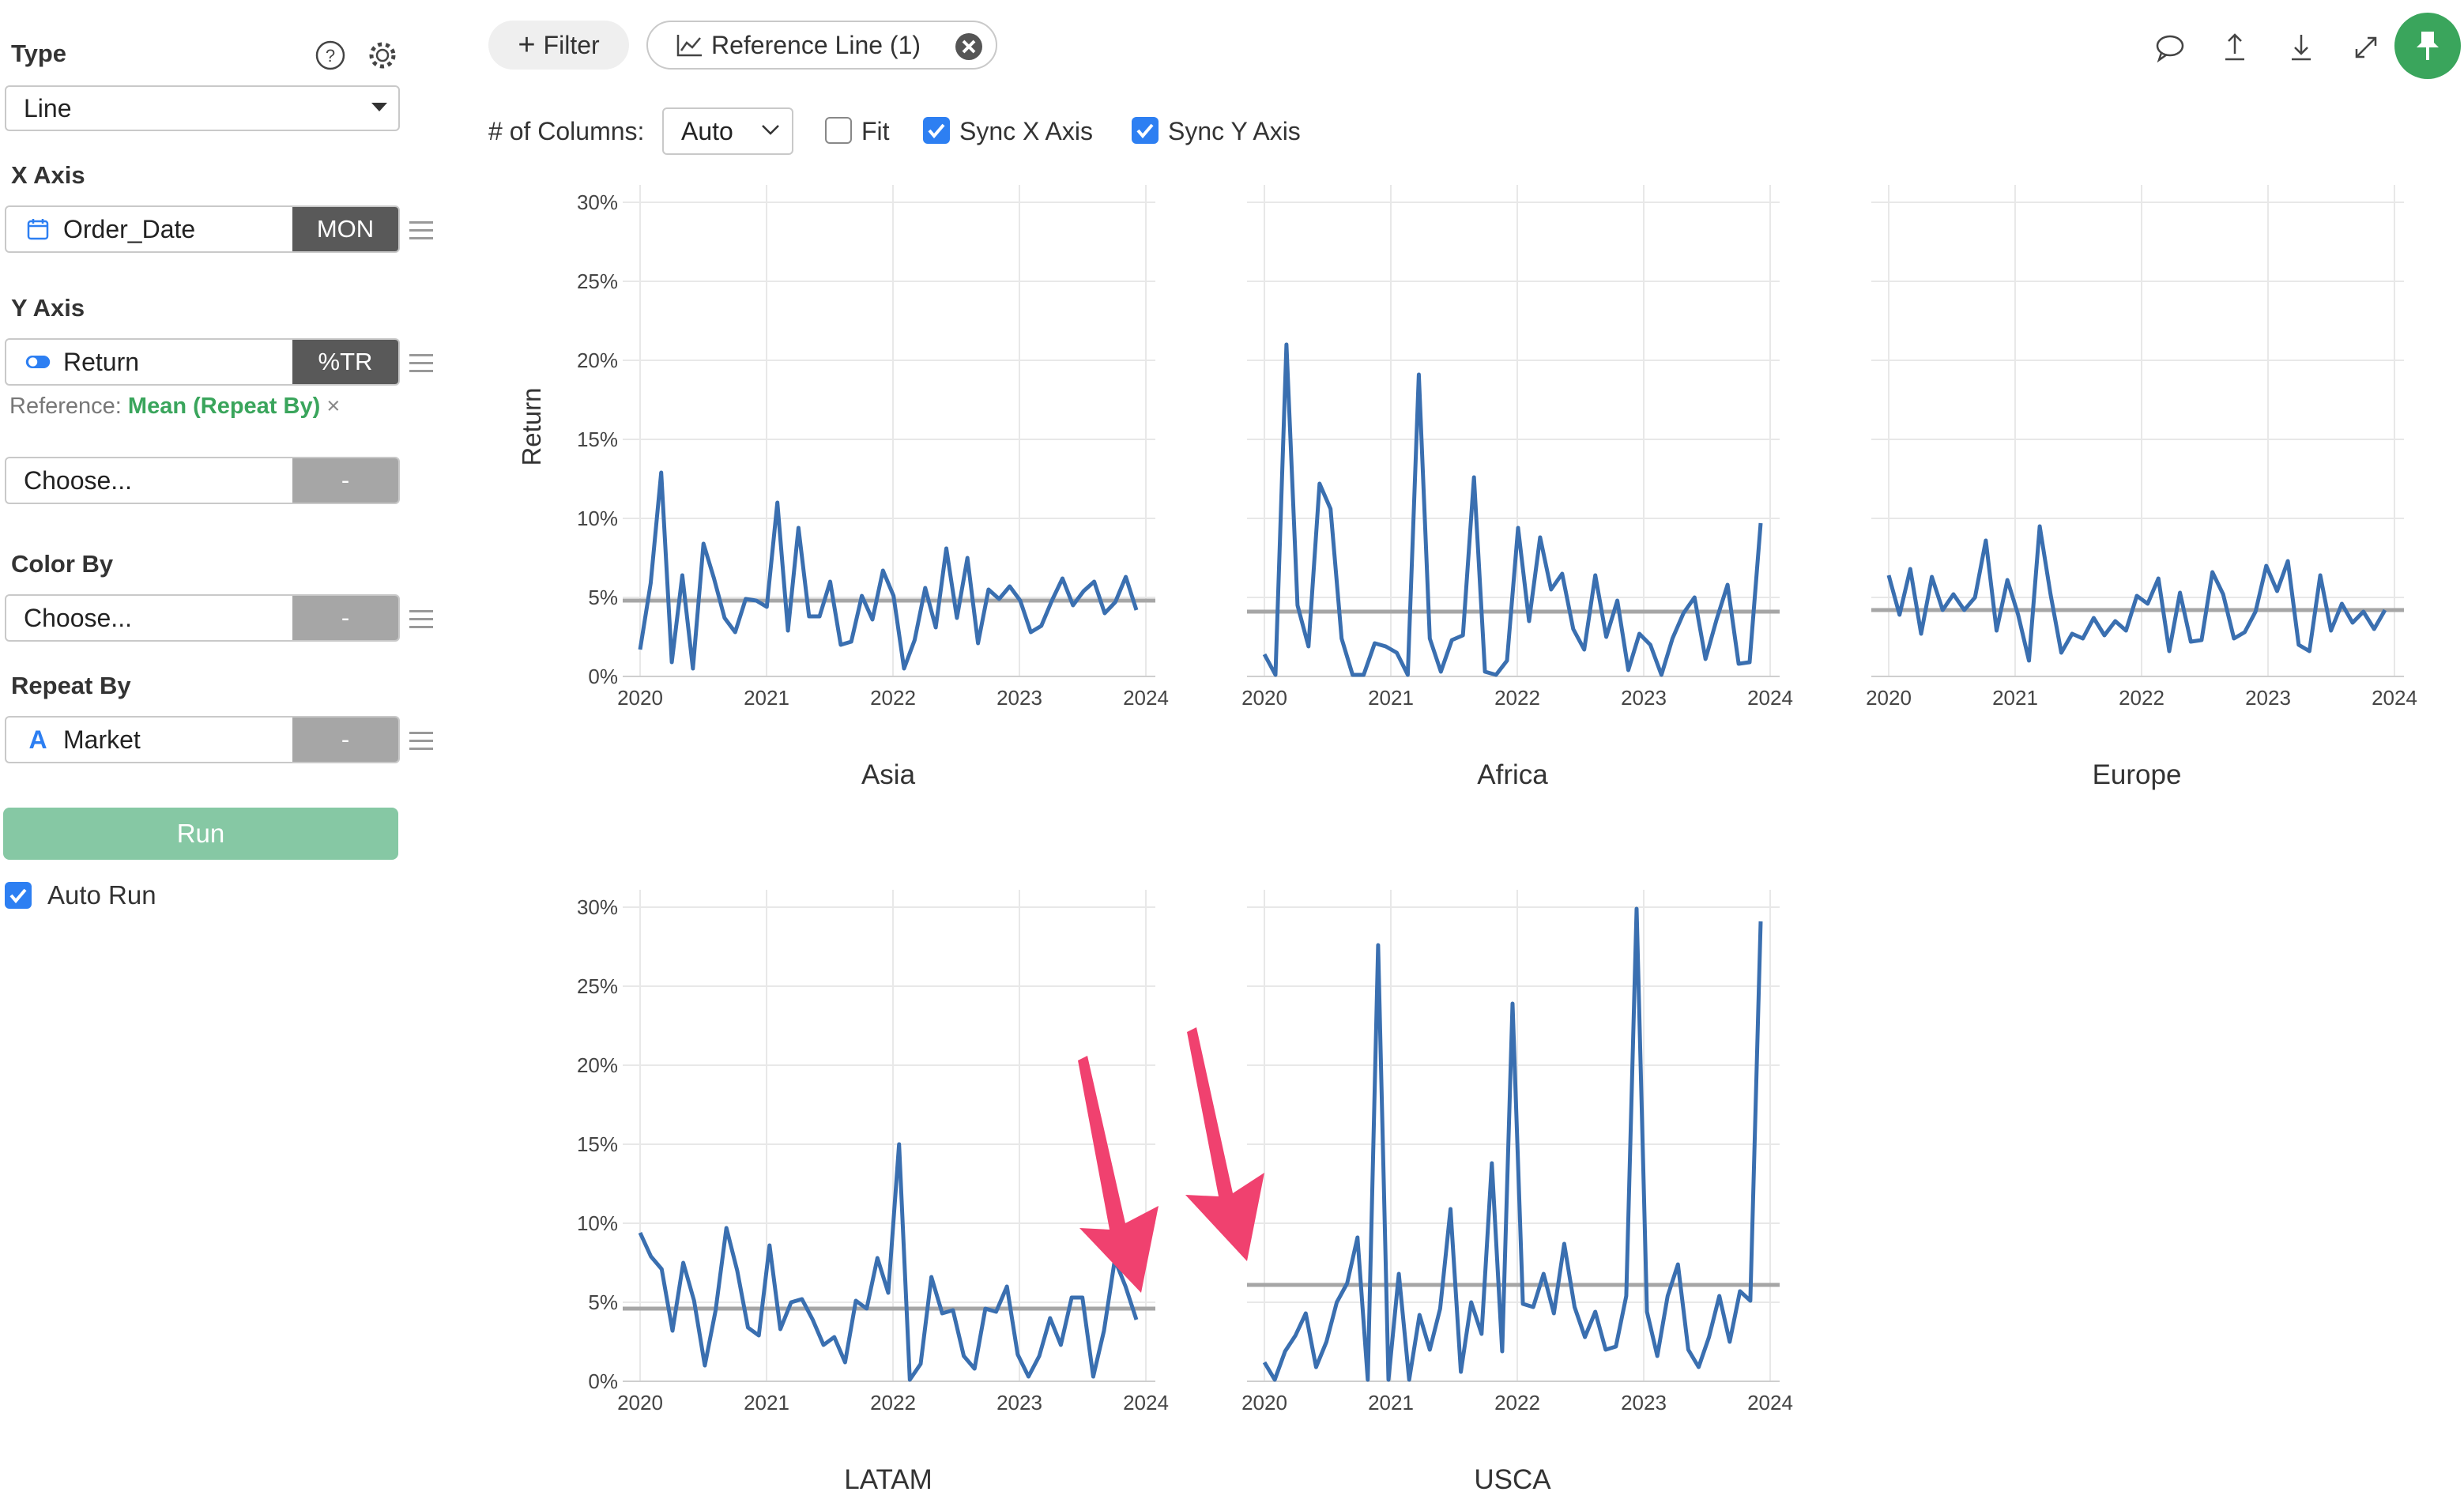 This screenshot has height=1503, width=2464. I want to click on calendar-icon, so click(38, 229).